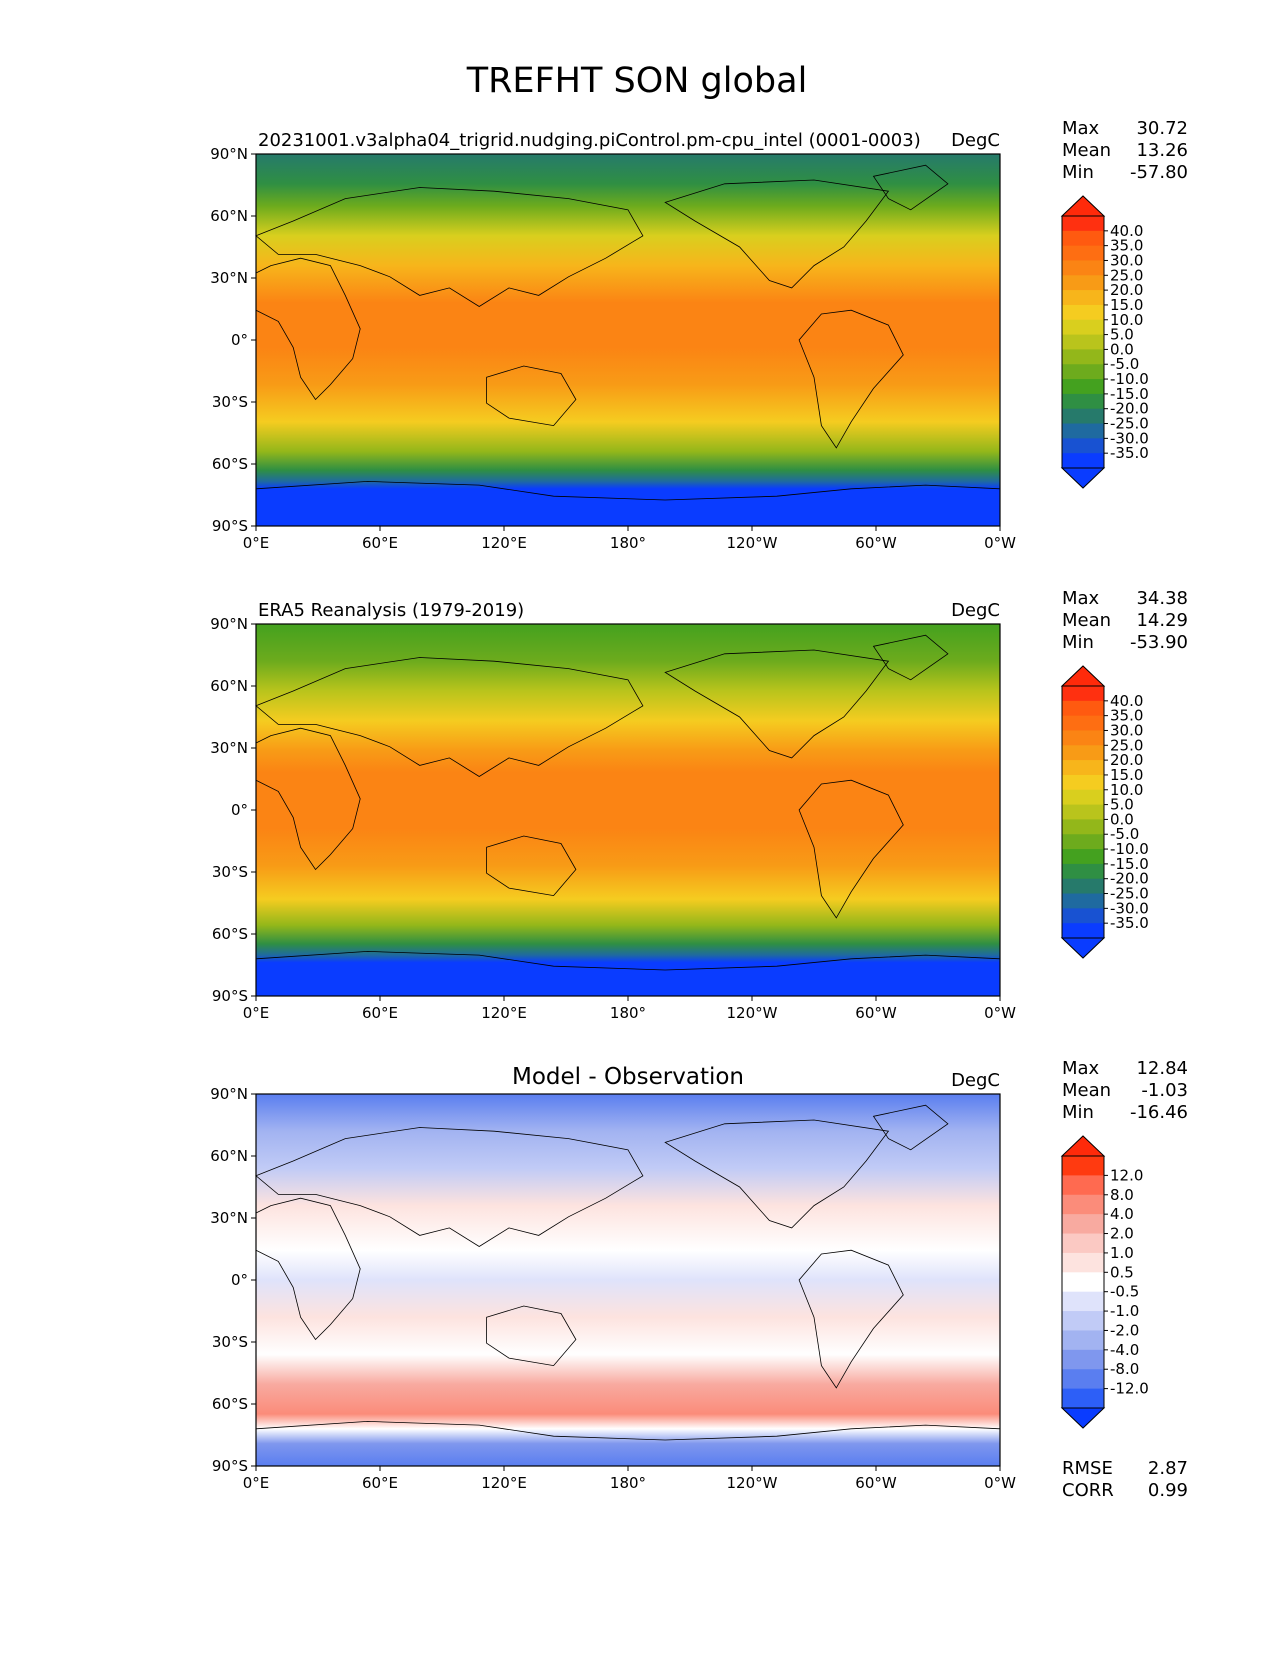 The width and height of the screenshot is (1275, 1654). What do you see at coordinates (1126, 716) in the screenshot?
I see `colorbar-label: 35.0` at bounding box center [1126, 716].